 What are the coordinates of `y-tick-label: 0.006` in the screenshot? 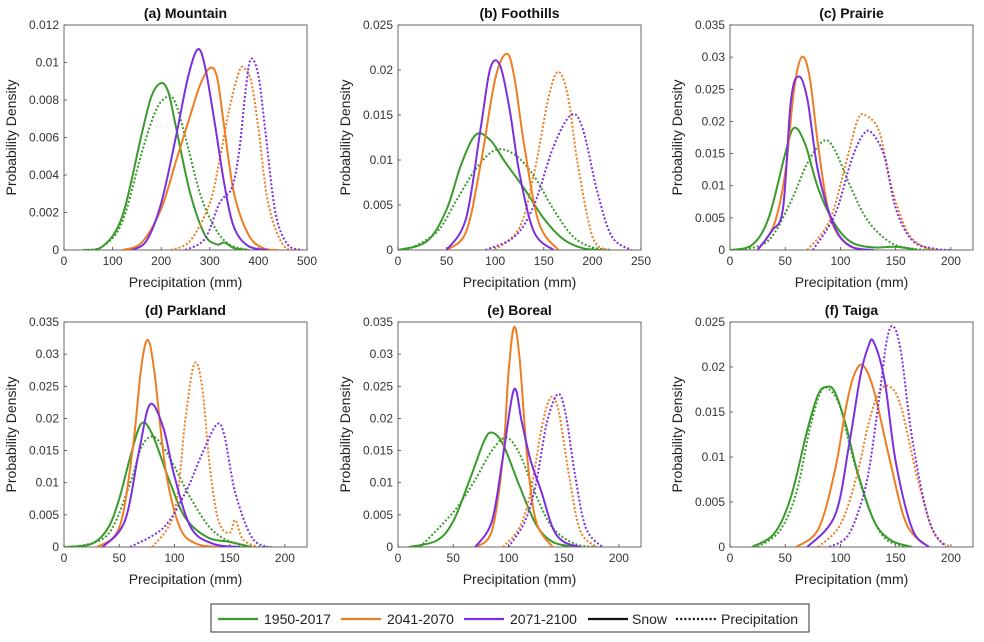 It's located at (44, 138).